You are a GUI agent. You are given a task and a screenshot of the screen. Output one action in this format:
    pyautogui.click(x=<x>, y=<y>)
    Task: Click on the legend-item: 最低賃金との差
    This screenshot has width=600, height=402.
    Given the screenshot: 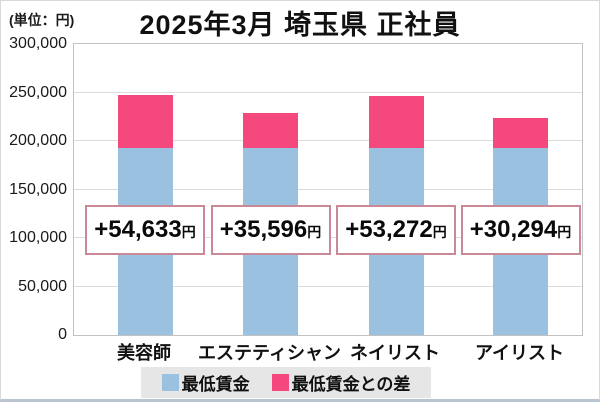 What is the action you would take?
    pyautogui.click(x=341, y=382)
    